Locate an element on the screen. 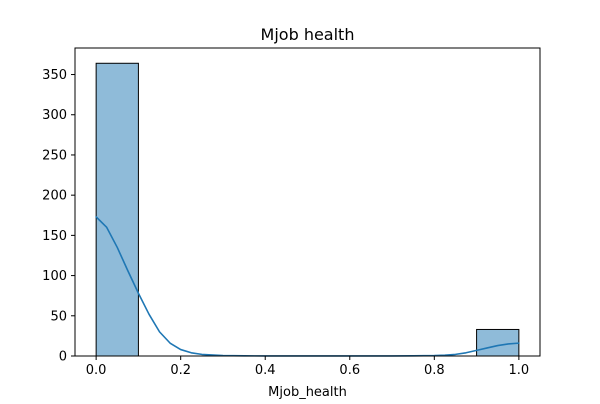 This screenshot has height=404, width=600. y-tick-label-1: 50 is located at coordinates (58, 316).